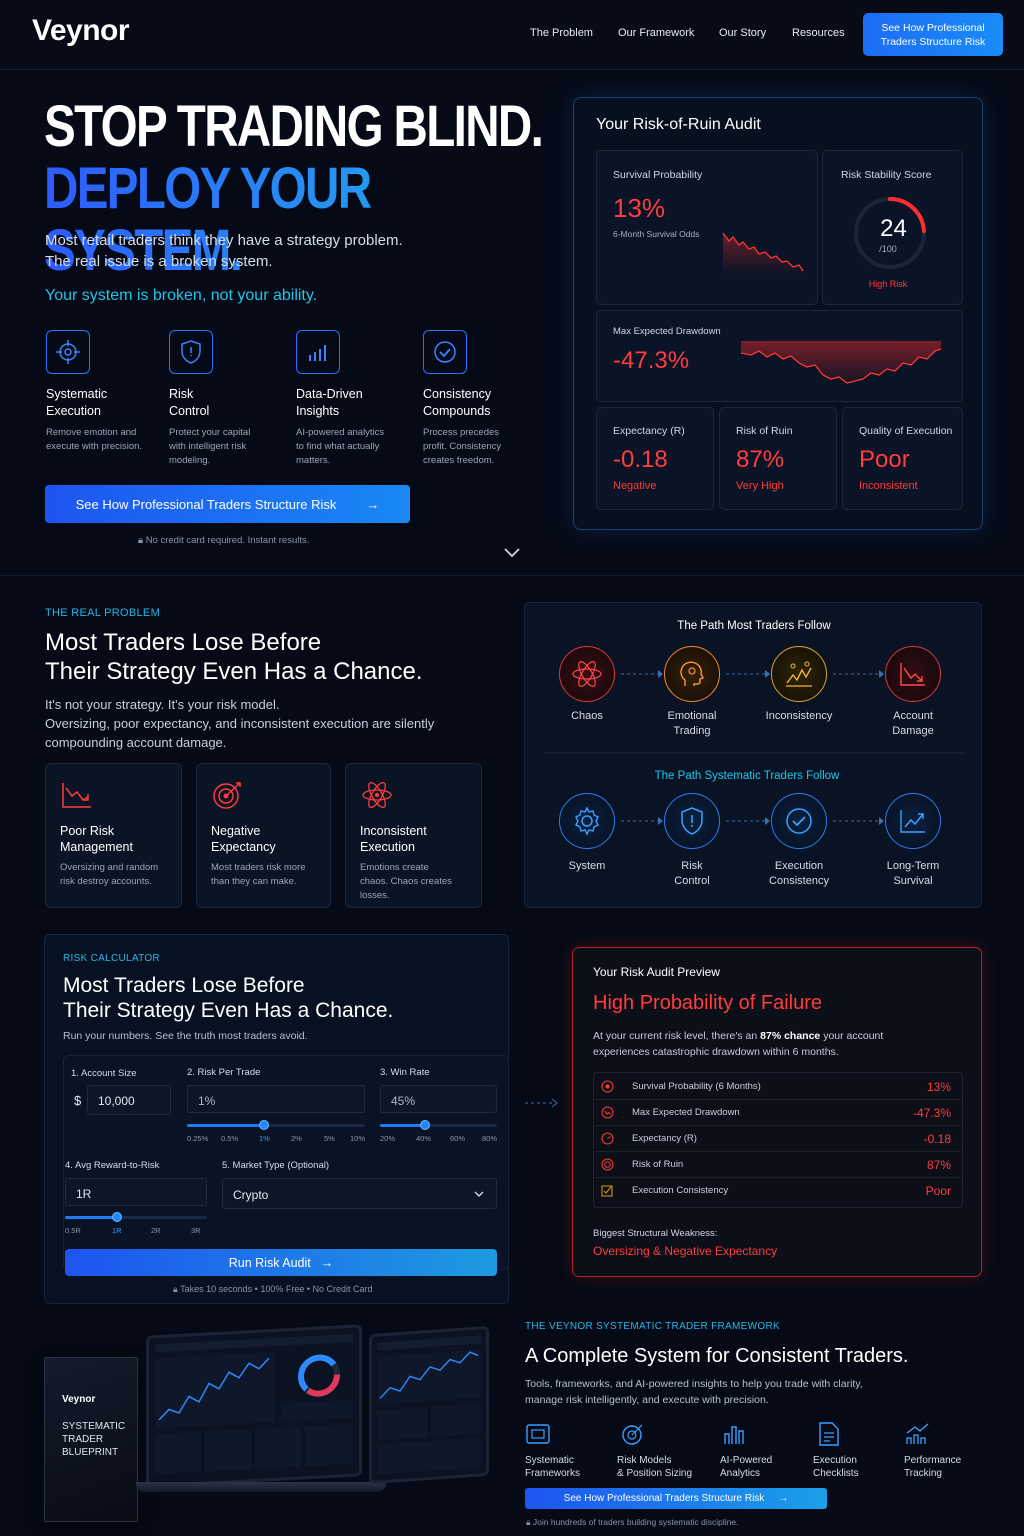  Describe the element at coordinates (561, 33) in the screenshot. I see `nav-link-problem: The Problem` at that location.